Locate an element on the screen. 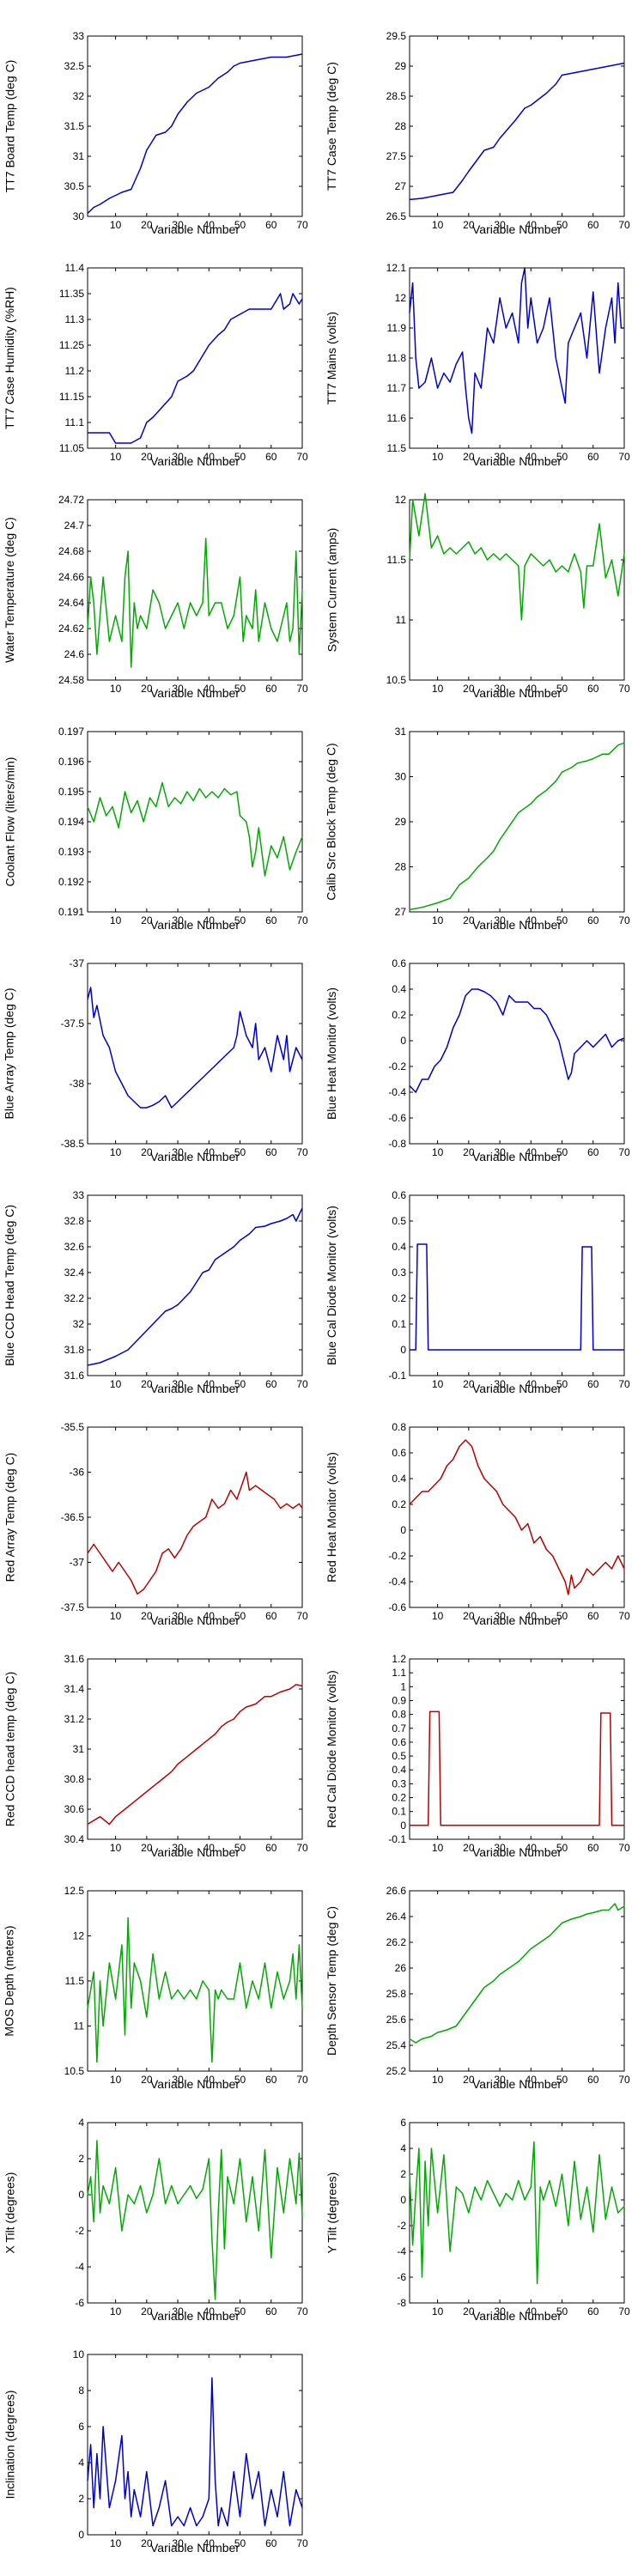 This screenshot has width=644, height=2576. y-tick-label: -0.8 is located at coordinates (397, 1144).